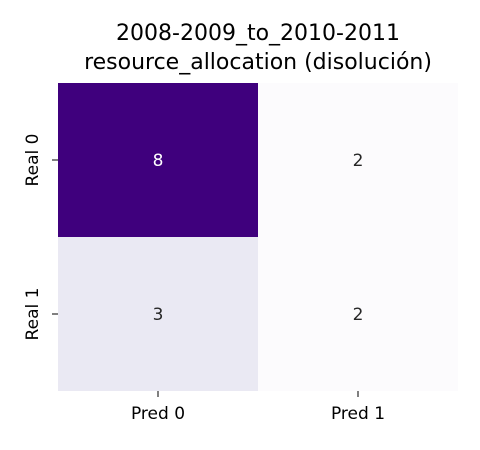 This screenshot has height=450, width=480. I want to click on heatmap-cell-r0-c1, so click(358, 160).